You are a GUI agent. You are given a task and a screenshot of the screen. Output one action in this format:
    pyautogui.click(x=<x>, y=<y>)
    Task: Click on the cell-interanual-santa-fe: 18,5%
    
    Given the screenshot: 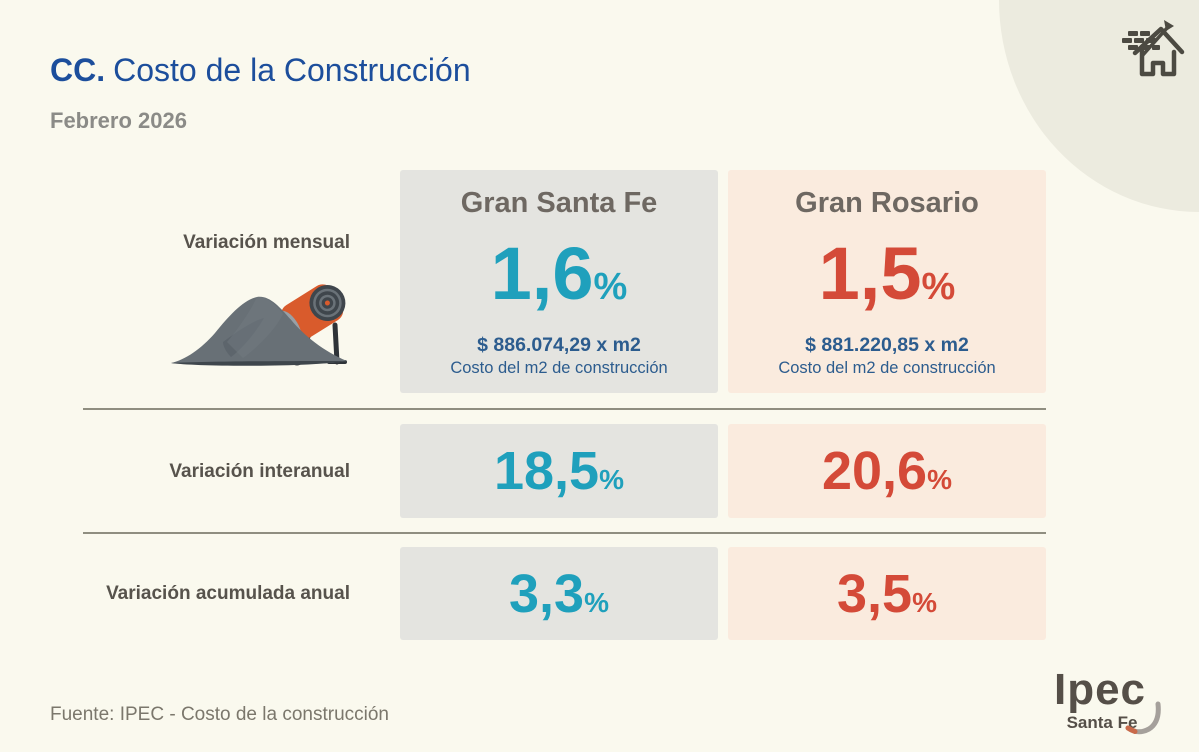 What is the action you would take?
    pyautogui.click(x=559, y=471)
    